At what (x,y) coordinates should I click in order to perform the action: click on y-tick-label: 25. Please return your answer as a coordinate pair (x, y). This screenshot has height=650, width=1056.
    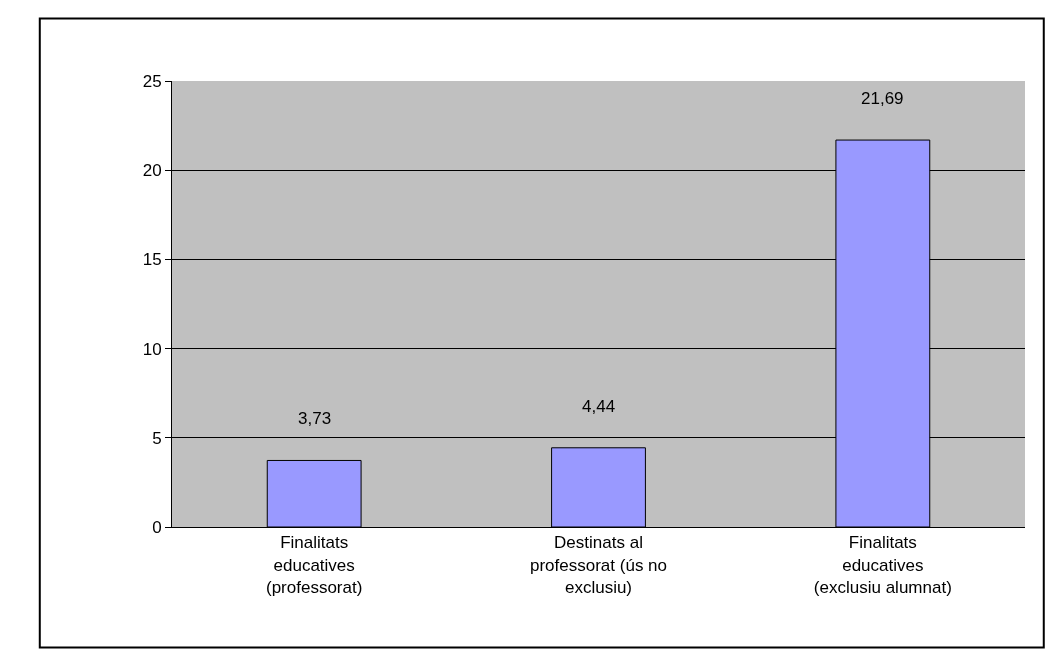
    Looking at the image, I should click on (152, 81).